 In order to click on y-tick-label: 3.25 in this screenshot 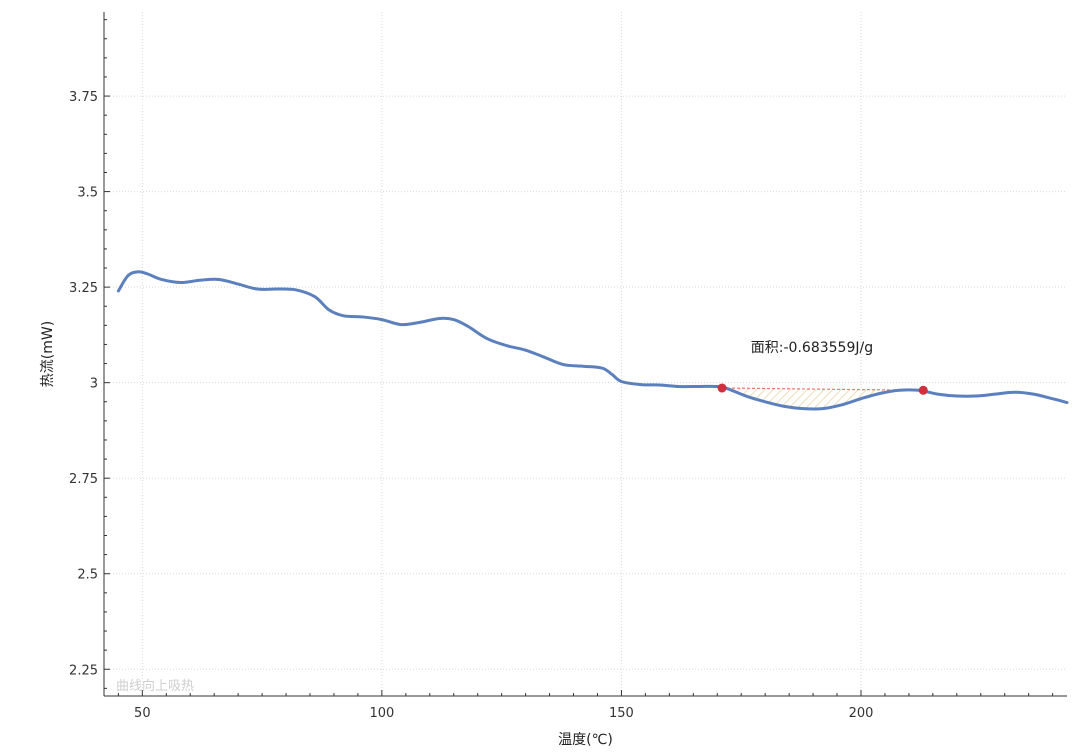, I will do `click(83, 288)`.